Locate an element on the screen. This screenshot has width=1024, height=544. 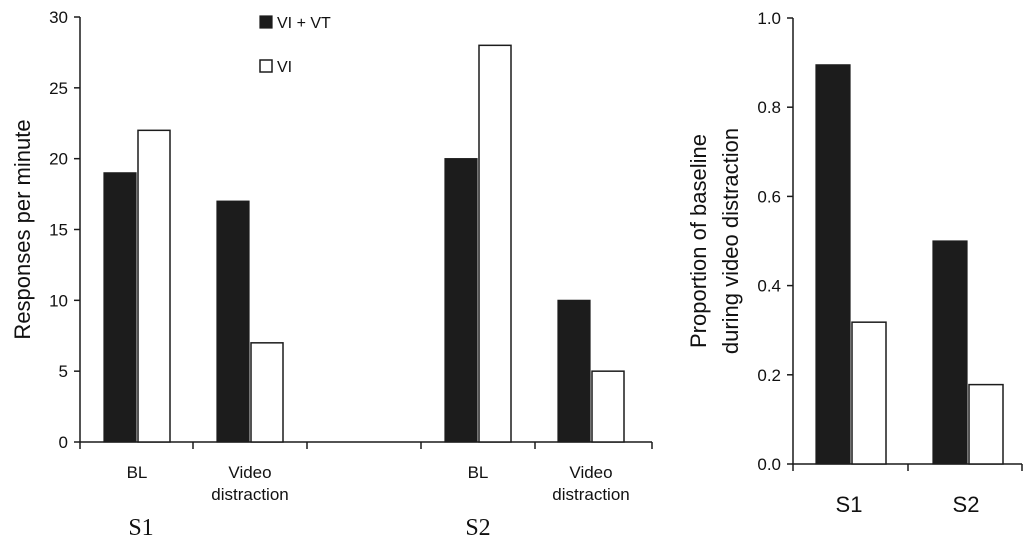
legend-label: VI is located at coordinates (284, 67).